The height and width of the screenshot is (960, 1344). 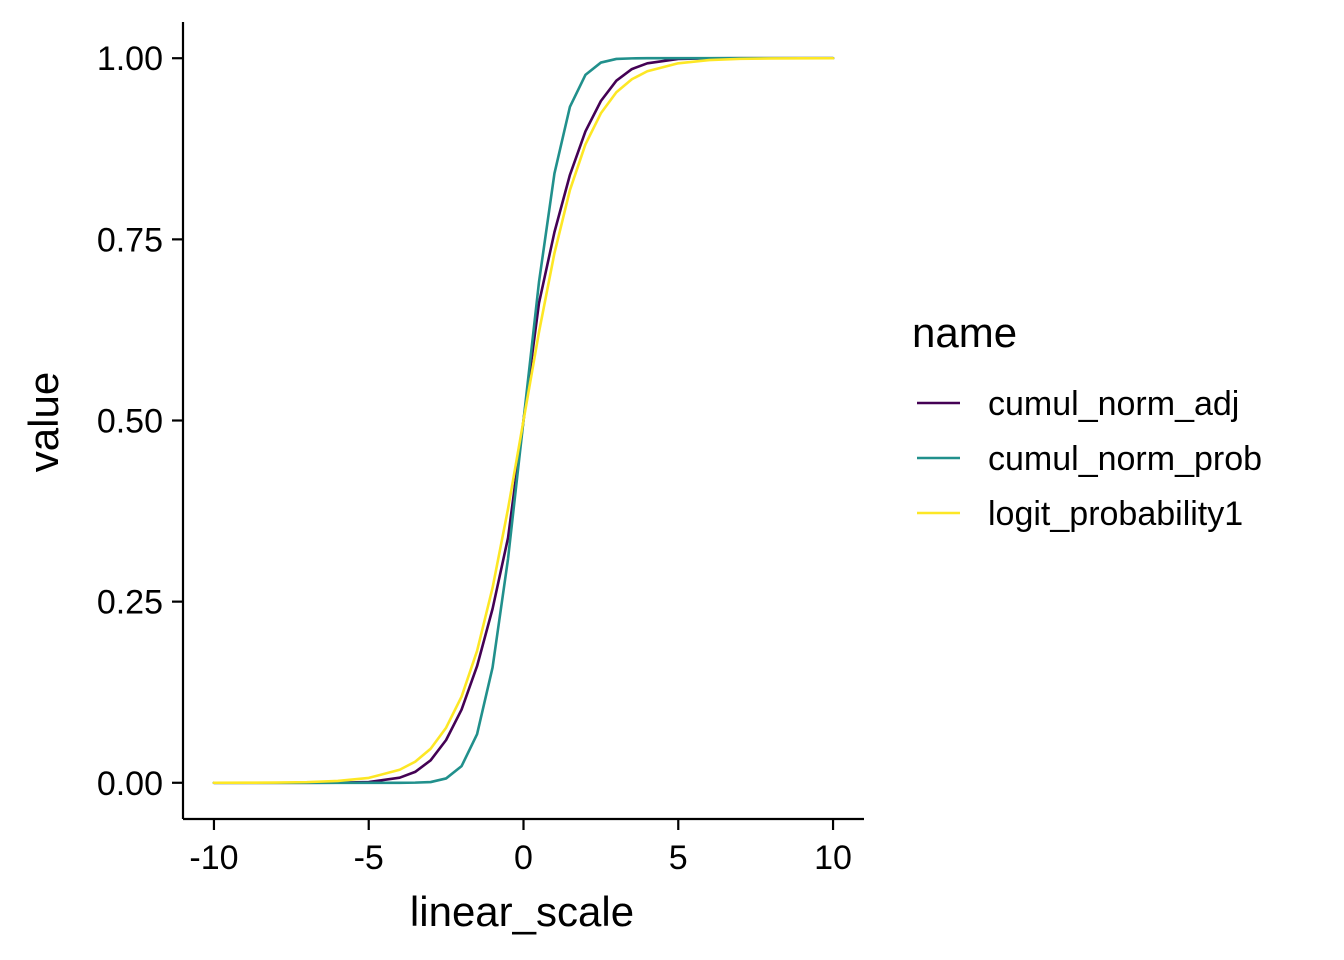 What do you see at coordinates (130, 240) in the screenshot?
I see `y-tick-label: 0.75` at bounding box center [130, 240].